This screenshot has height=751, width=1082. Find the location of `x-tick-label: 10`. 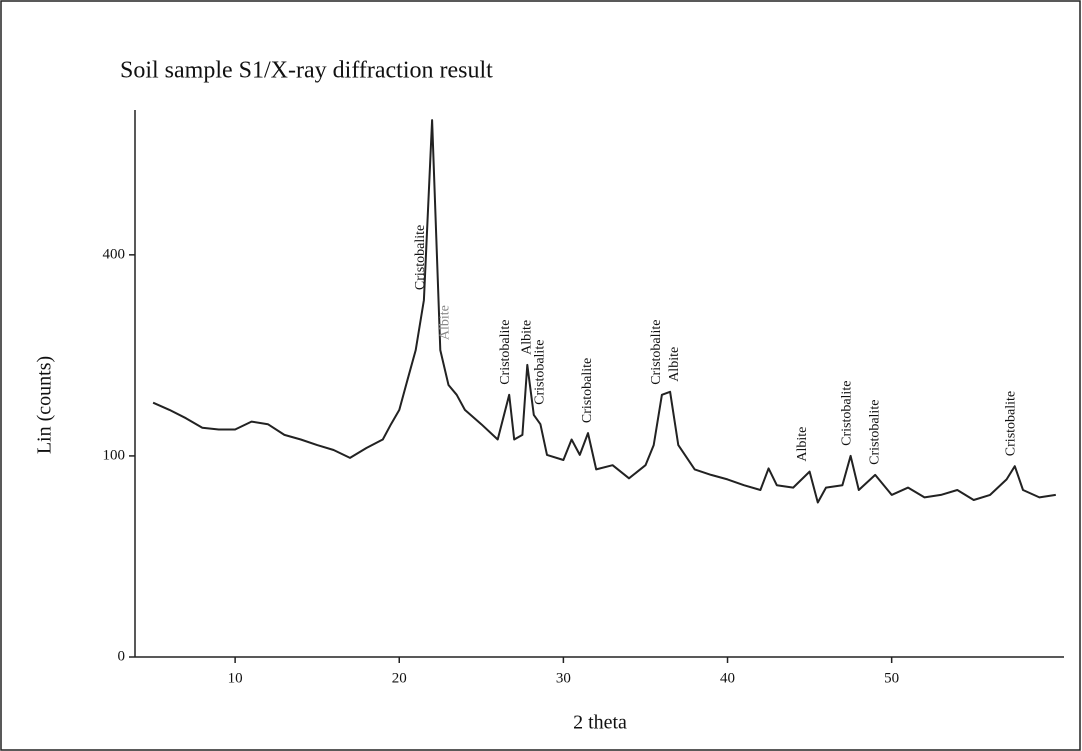

x-tick-label: 10 is located at coordinates (235, 678).